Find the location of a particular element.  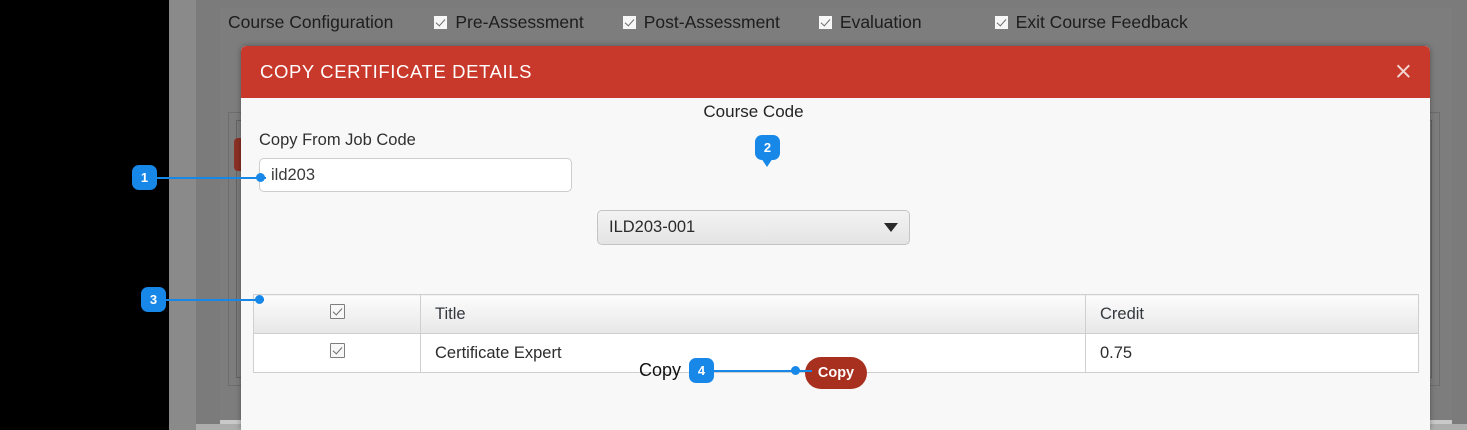

modal-header: COPY CERTIFICATE DETAILS × is located at coordinates (835, 72).